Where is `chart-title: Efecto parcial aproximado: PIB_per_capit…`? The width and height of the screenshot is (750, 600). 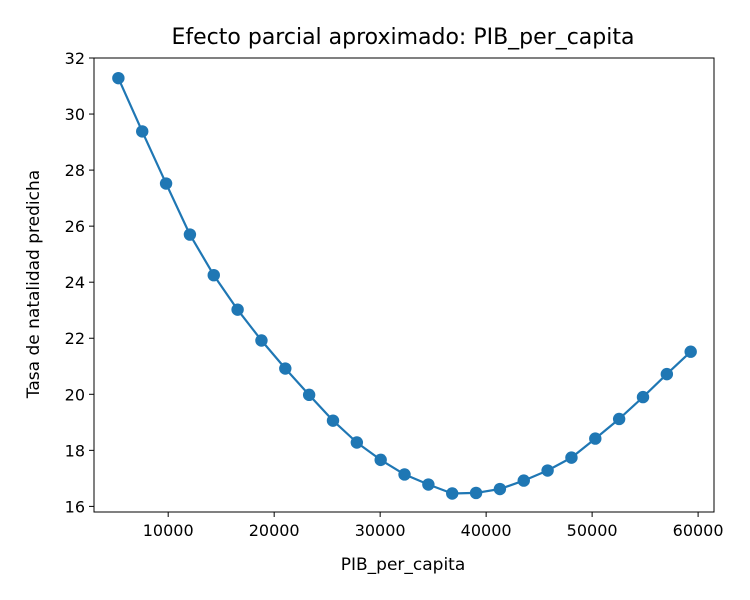
chart-title: Efecto parcial aproximado: PIB_per_capit… is located at coordinates (403, 37).